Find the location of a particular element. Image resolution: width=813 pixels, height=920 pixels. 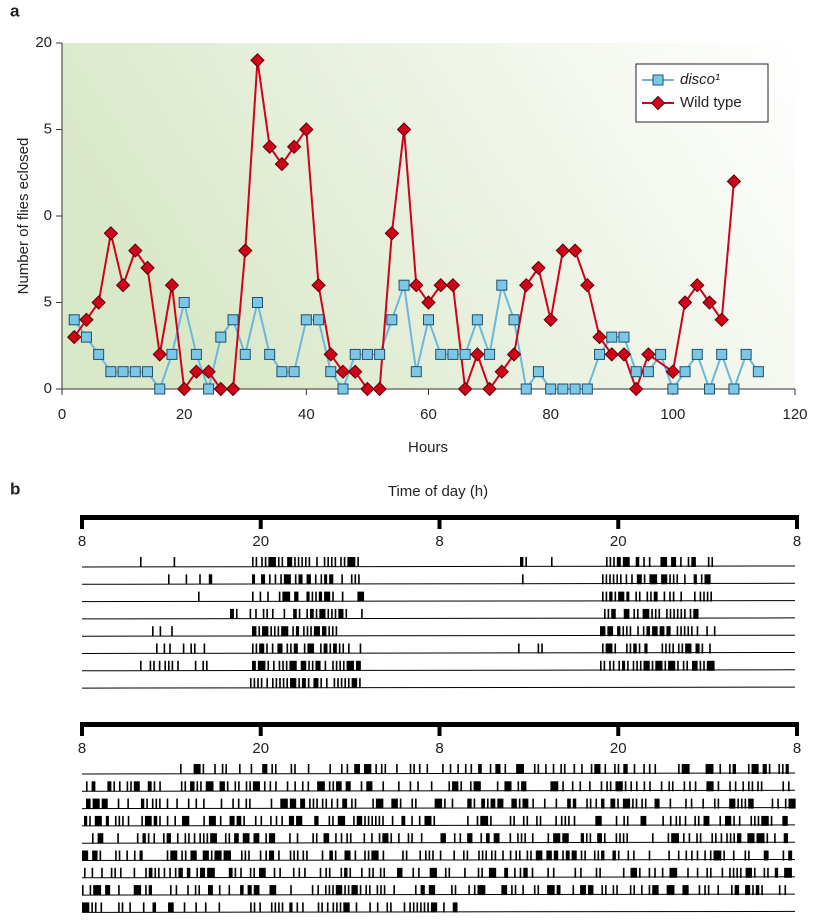

y-axis-label: Number of flies eclosed is located at coordinates (23, 216).